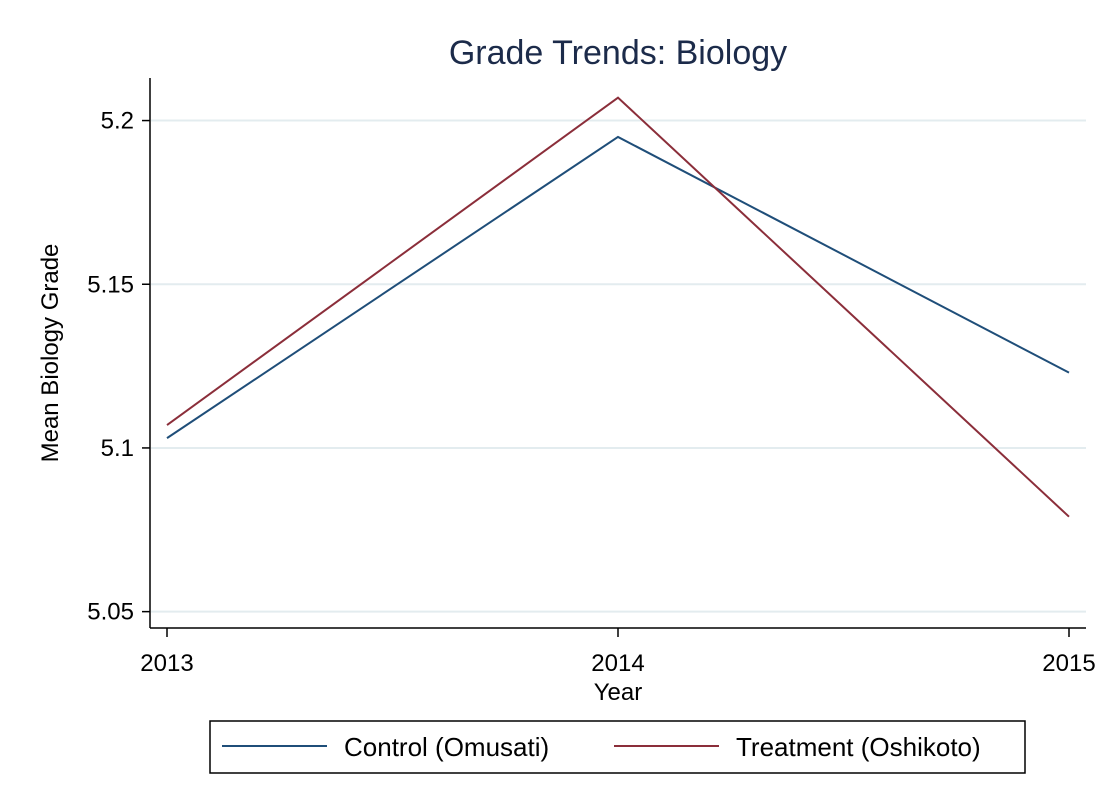 Image resolution: width=1116 pixels, height=812 pixels. Describe the element at coordinates (118, 367) in the screenshot. I see `y-axis-ticks: 5.05 5.1 5.15 5.2` at that location.